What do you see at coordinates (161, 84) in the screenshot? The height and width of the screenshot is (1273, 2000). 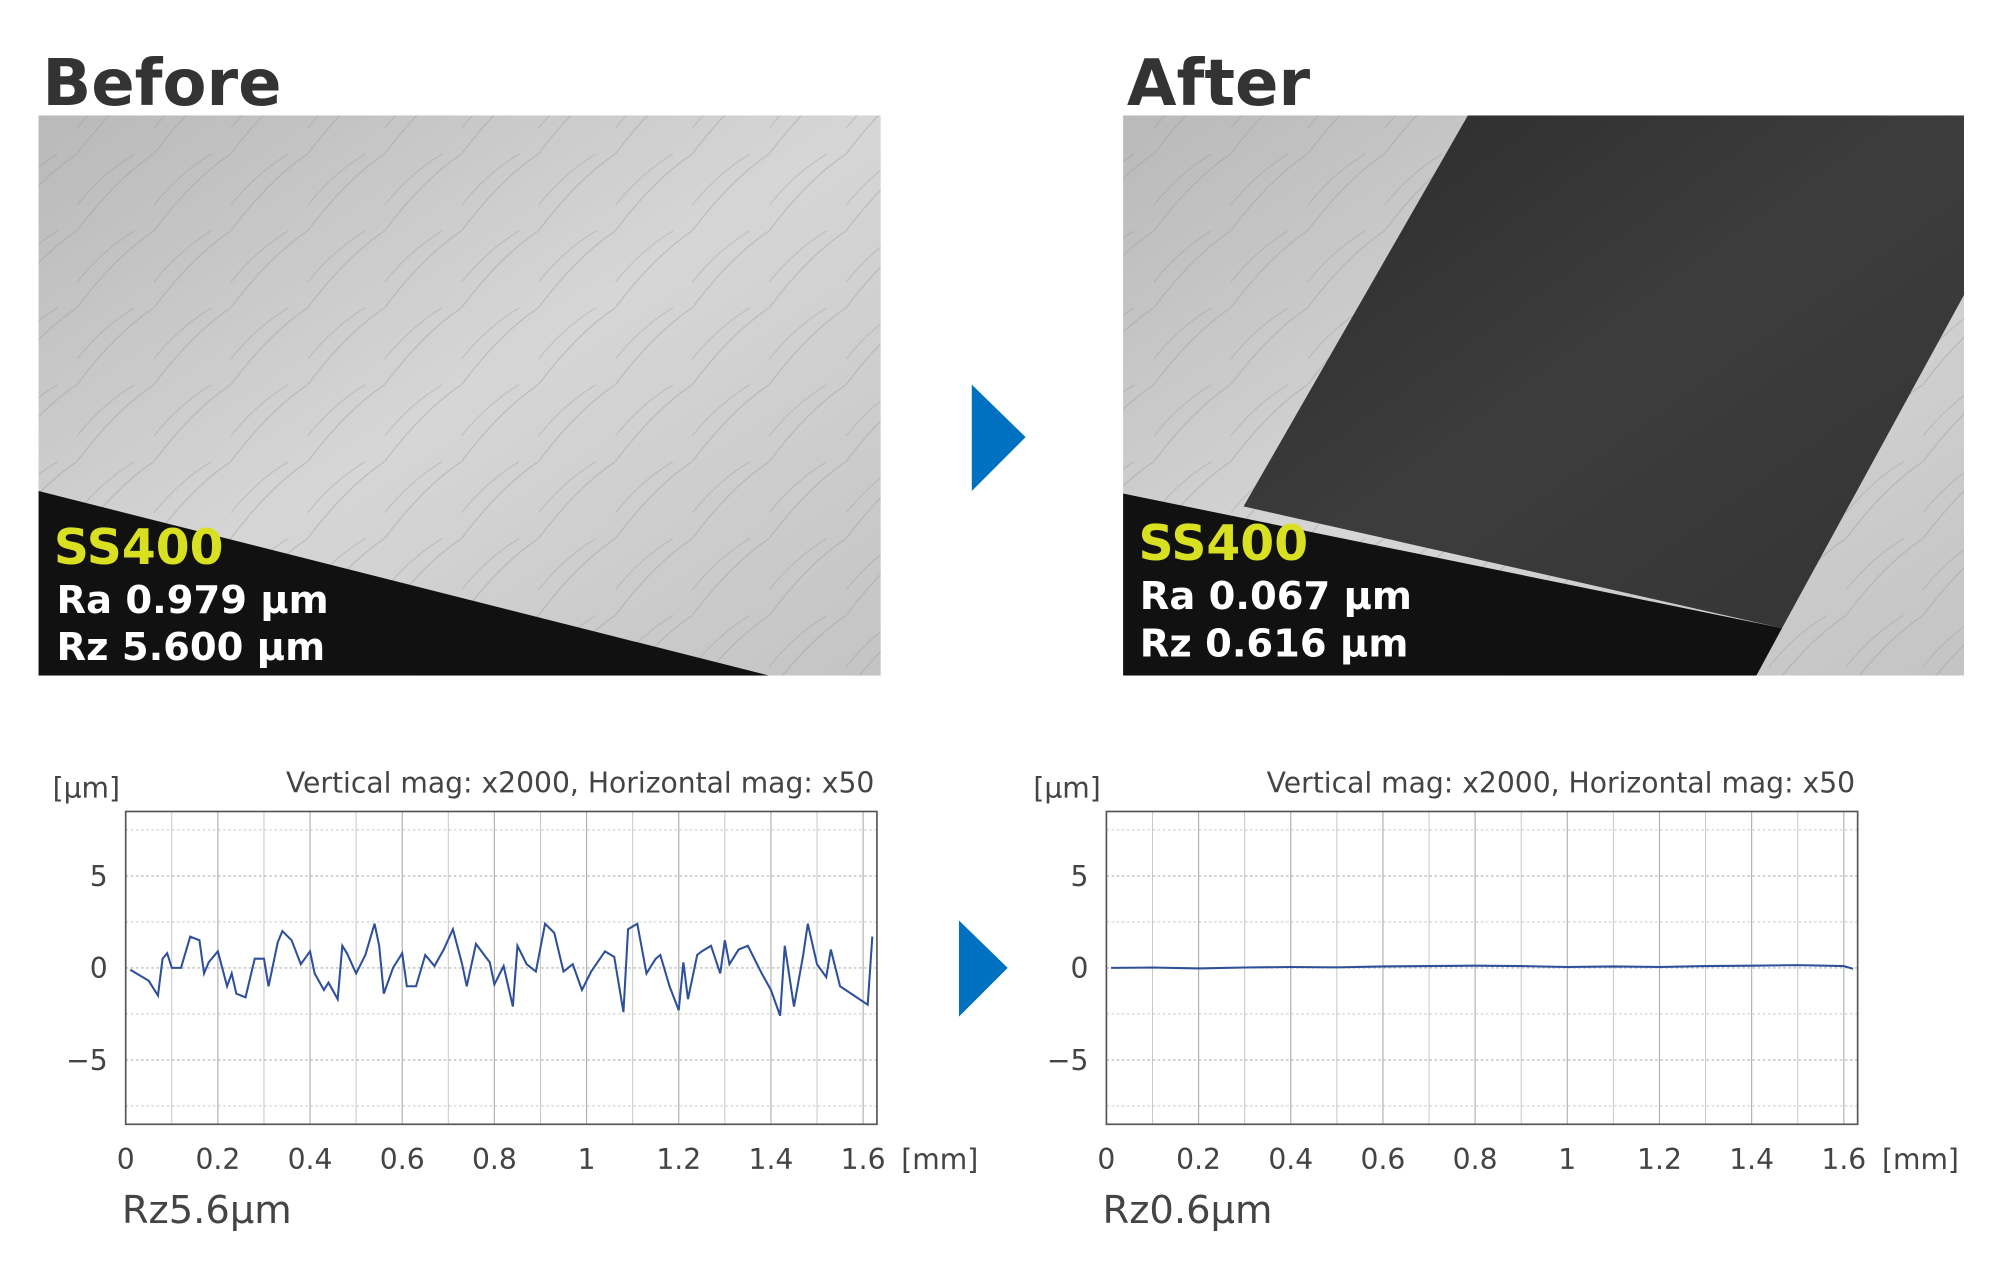 I see `panel-title: Before` at bounding box center [161, 84].